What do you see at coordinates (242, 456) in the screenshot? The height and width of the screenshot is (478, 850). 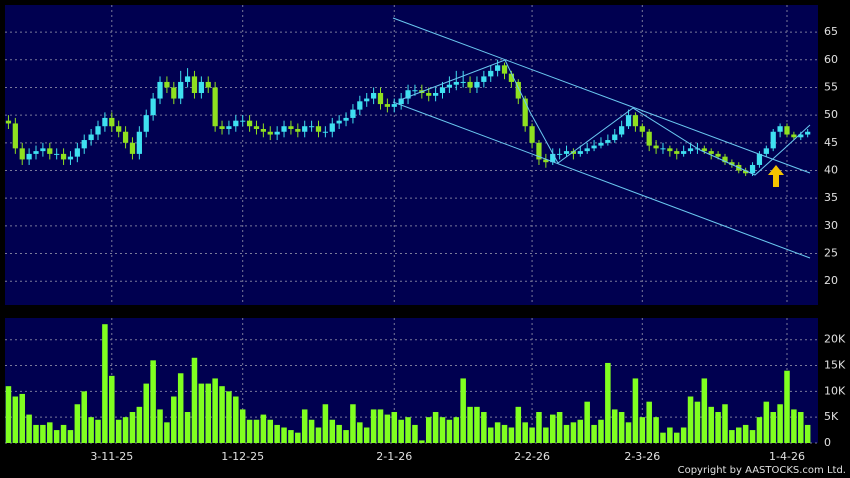 I see `x-tick-label: 1-12-25` at bounding box center [242, 456].